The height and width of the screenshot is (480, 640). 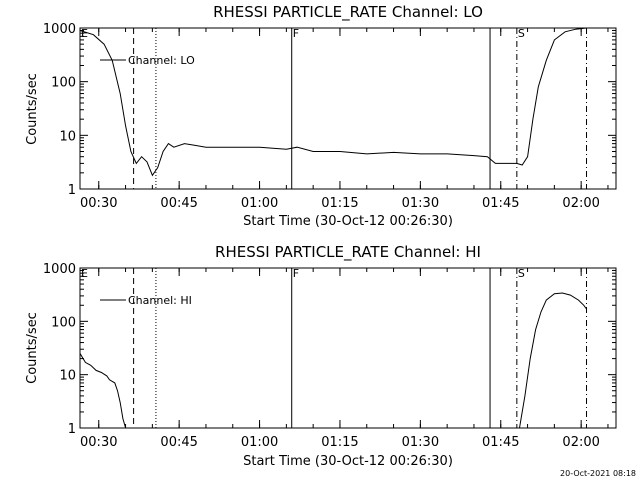 I want to click on chart-title: RHESSI PARTICLE_RATE Channel: LO, so click(x=348, y=12).